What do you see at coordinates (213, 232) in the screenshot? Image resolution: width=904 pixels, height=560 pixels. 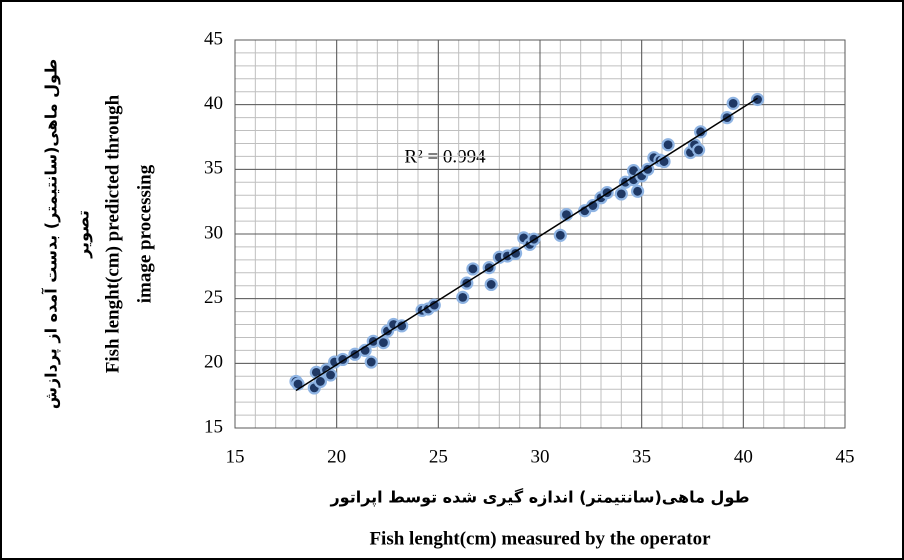 I see `y-tick-label: 30` at bounding box center [213, 232].